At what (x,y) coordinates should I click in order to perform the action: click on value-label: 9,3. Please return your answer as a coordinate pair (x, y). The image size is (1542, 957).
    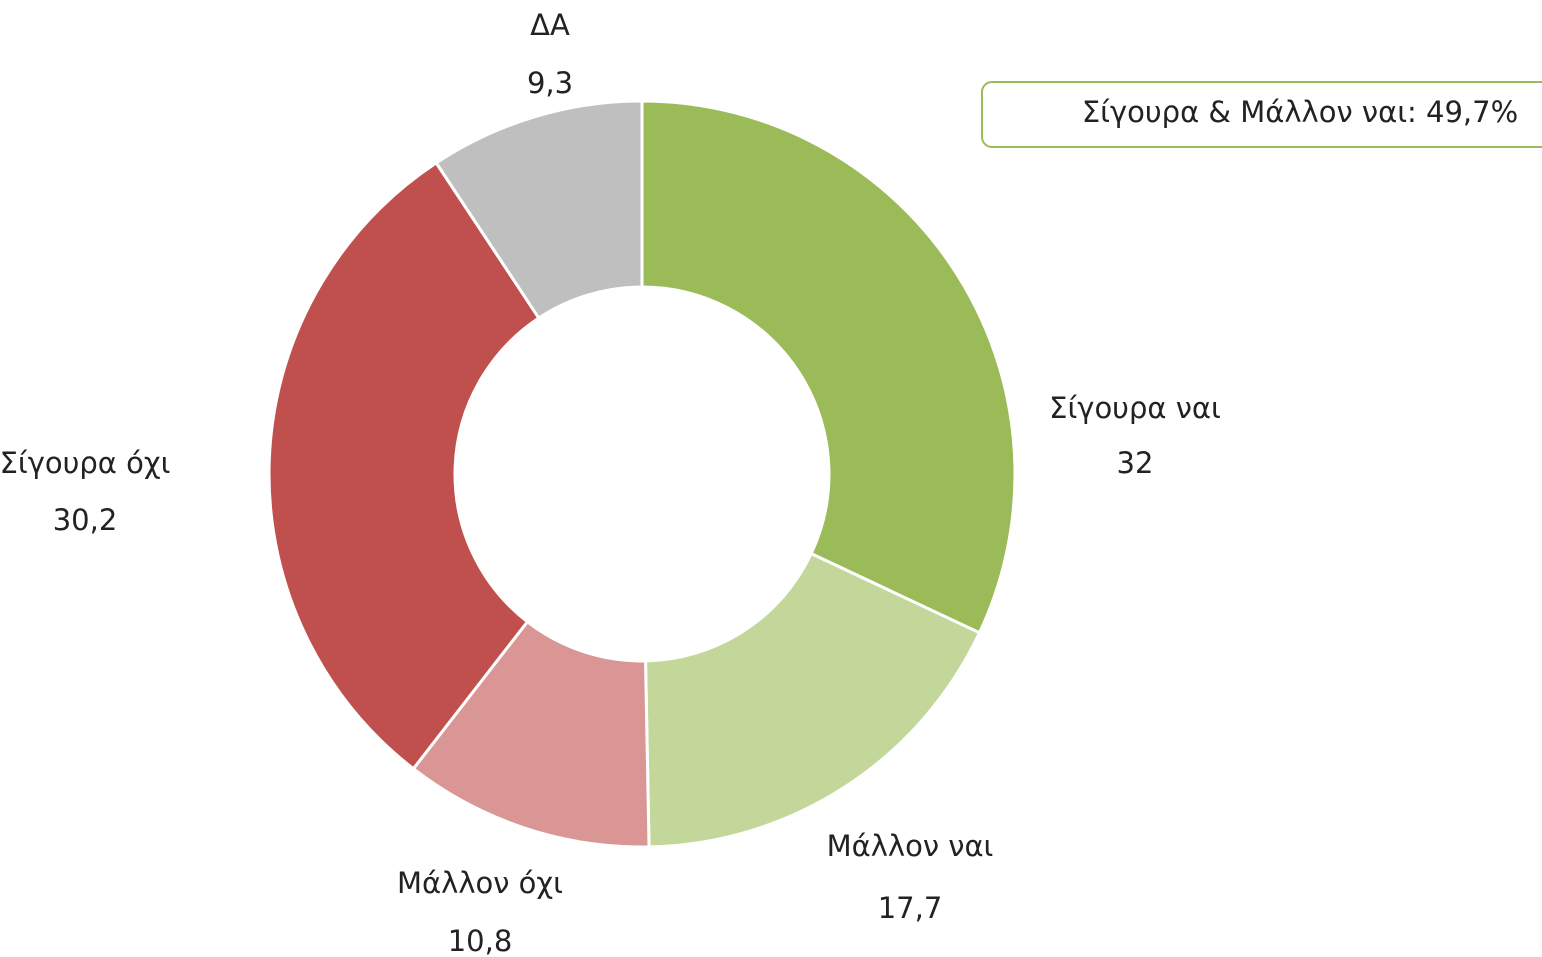
    Looking at the image, I should click on (550, 83).